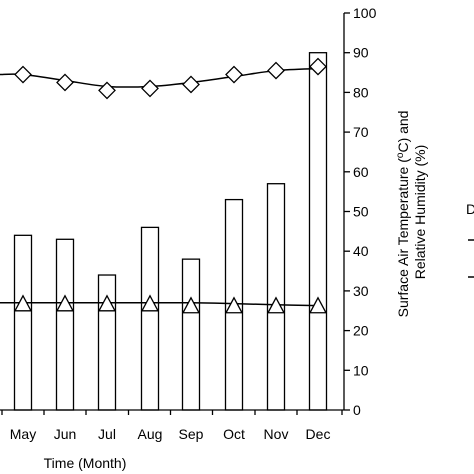 Image resolution: width=474 pixels, height=474 pixels. What do you see at coordinates (107, 434) in the screenshot?
I see `x-tick-label-jul: Jul` at bounding box center [107, 434].